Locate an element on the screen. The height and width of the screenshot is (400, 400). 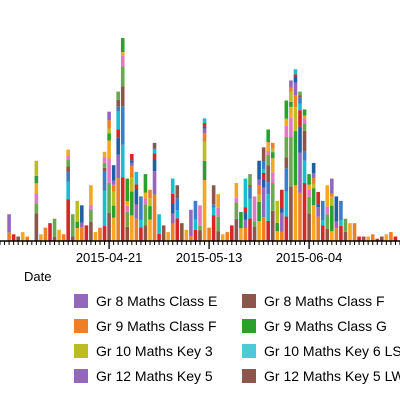
legend-label: Gr 8 Maths Class F is located at coordinates (324, 301).